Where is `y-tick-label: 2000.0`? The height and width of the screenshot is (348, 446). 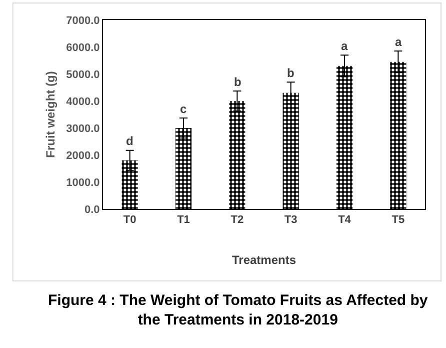 y-tick-label: 2000.0 is located at coordinates (83, 156).